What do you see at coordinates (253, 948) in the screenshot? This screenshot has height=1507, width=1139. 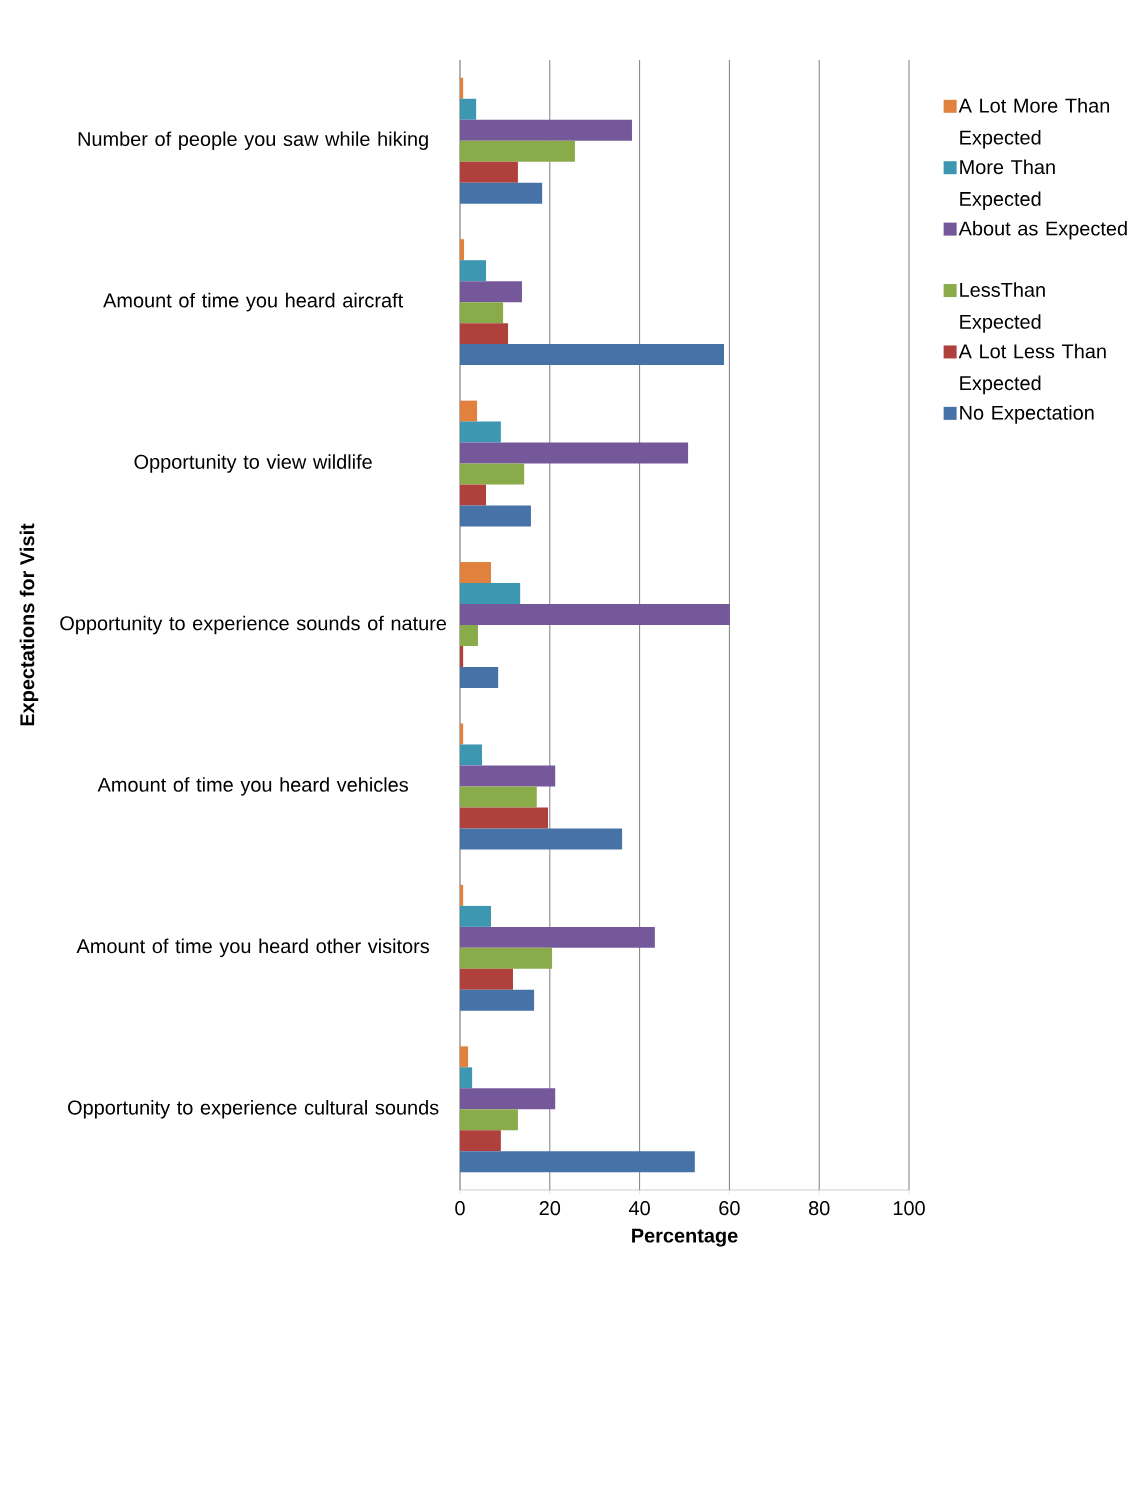 I see `y-tick-label: Amount of time you heard other visitors` at bounding box center [253, 948].